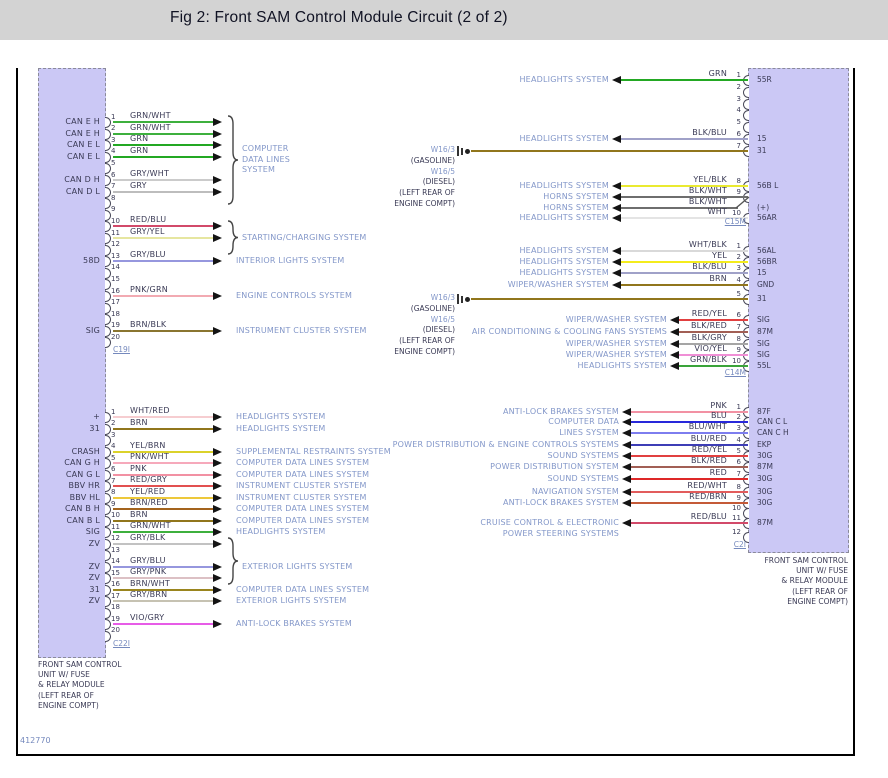 This screenshot has height=778, width=888. Describe the element at coordinates (290, 261) in the screenshot. I see `system-label: INTERIOR LIGHTS SYSTEM` at that location.